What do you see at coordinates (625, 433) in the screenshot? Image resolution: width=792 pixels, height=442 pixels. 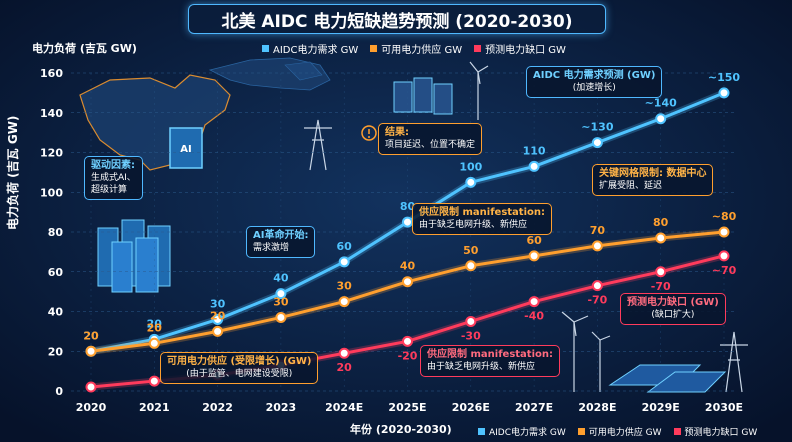 I see `legend-bottom-label-supply: 可用电力供应 GW` at bounding box center [625, 433].